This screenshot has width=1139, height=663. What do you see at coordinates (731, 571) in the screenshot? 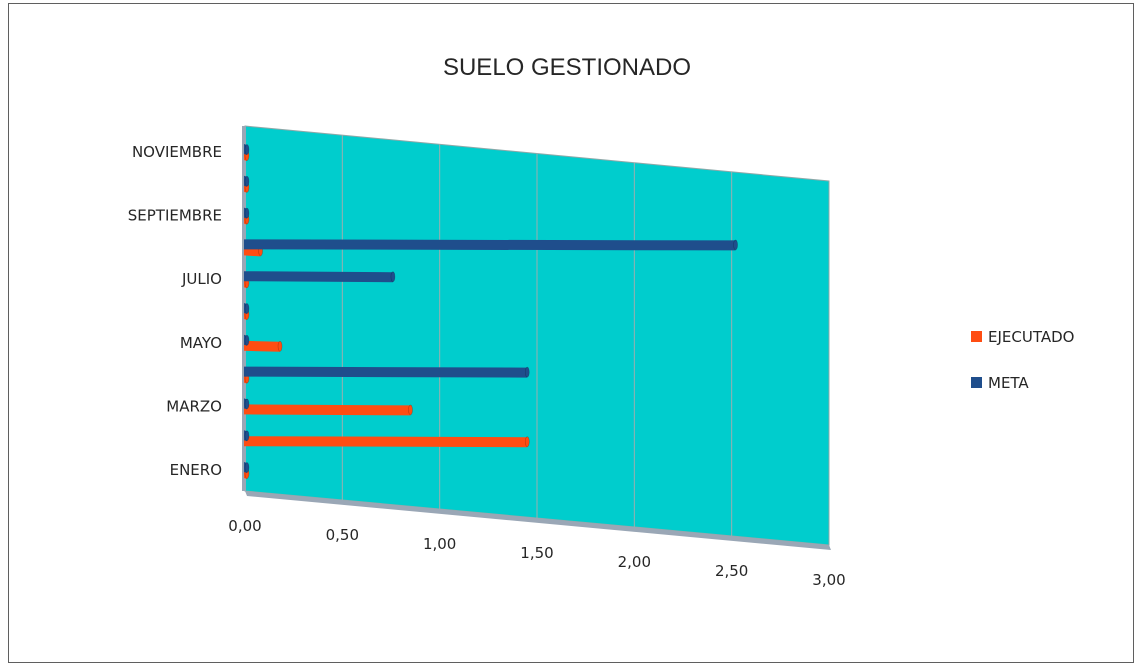
I see `x-tick-label: 2,50` at bounding box center [731, 571].